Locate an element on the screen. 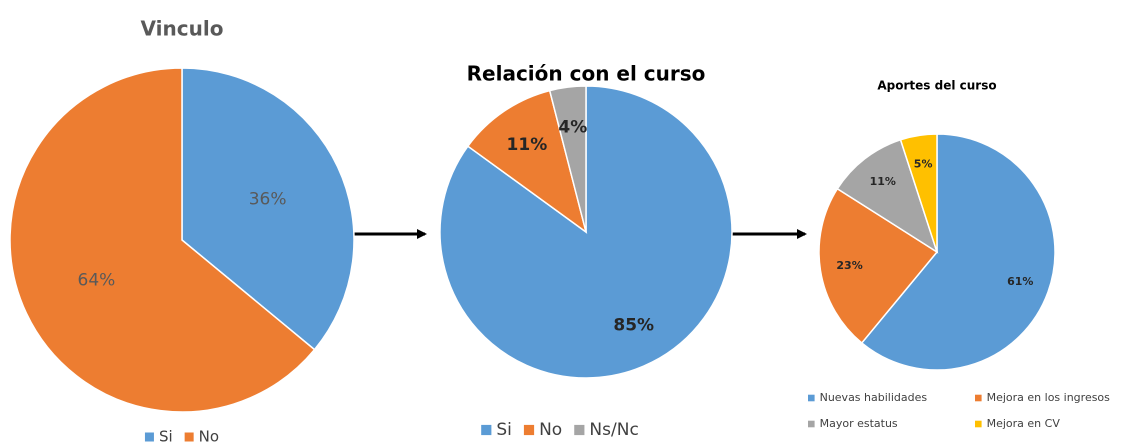 This screenshot has height=444, width=1131. legend-label: Ns/Nc is located at coordinates (613, 430).